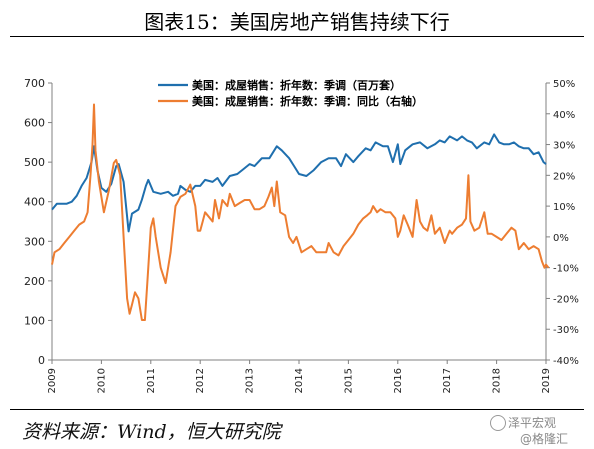 The height and width of the screenshot is (449, 594). What do you see at coordinates (564, 176) in the screenshot?
I see `right-tick-label: 20%` at bounding box center [564, 176].